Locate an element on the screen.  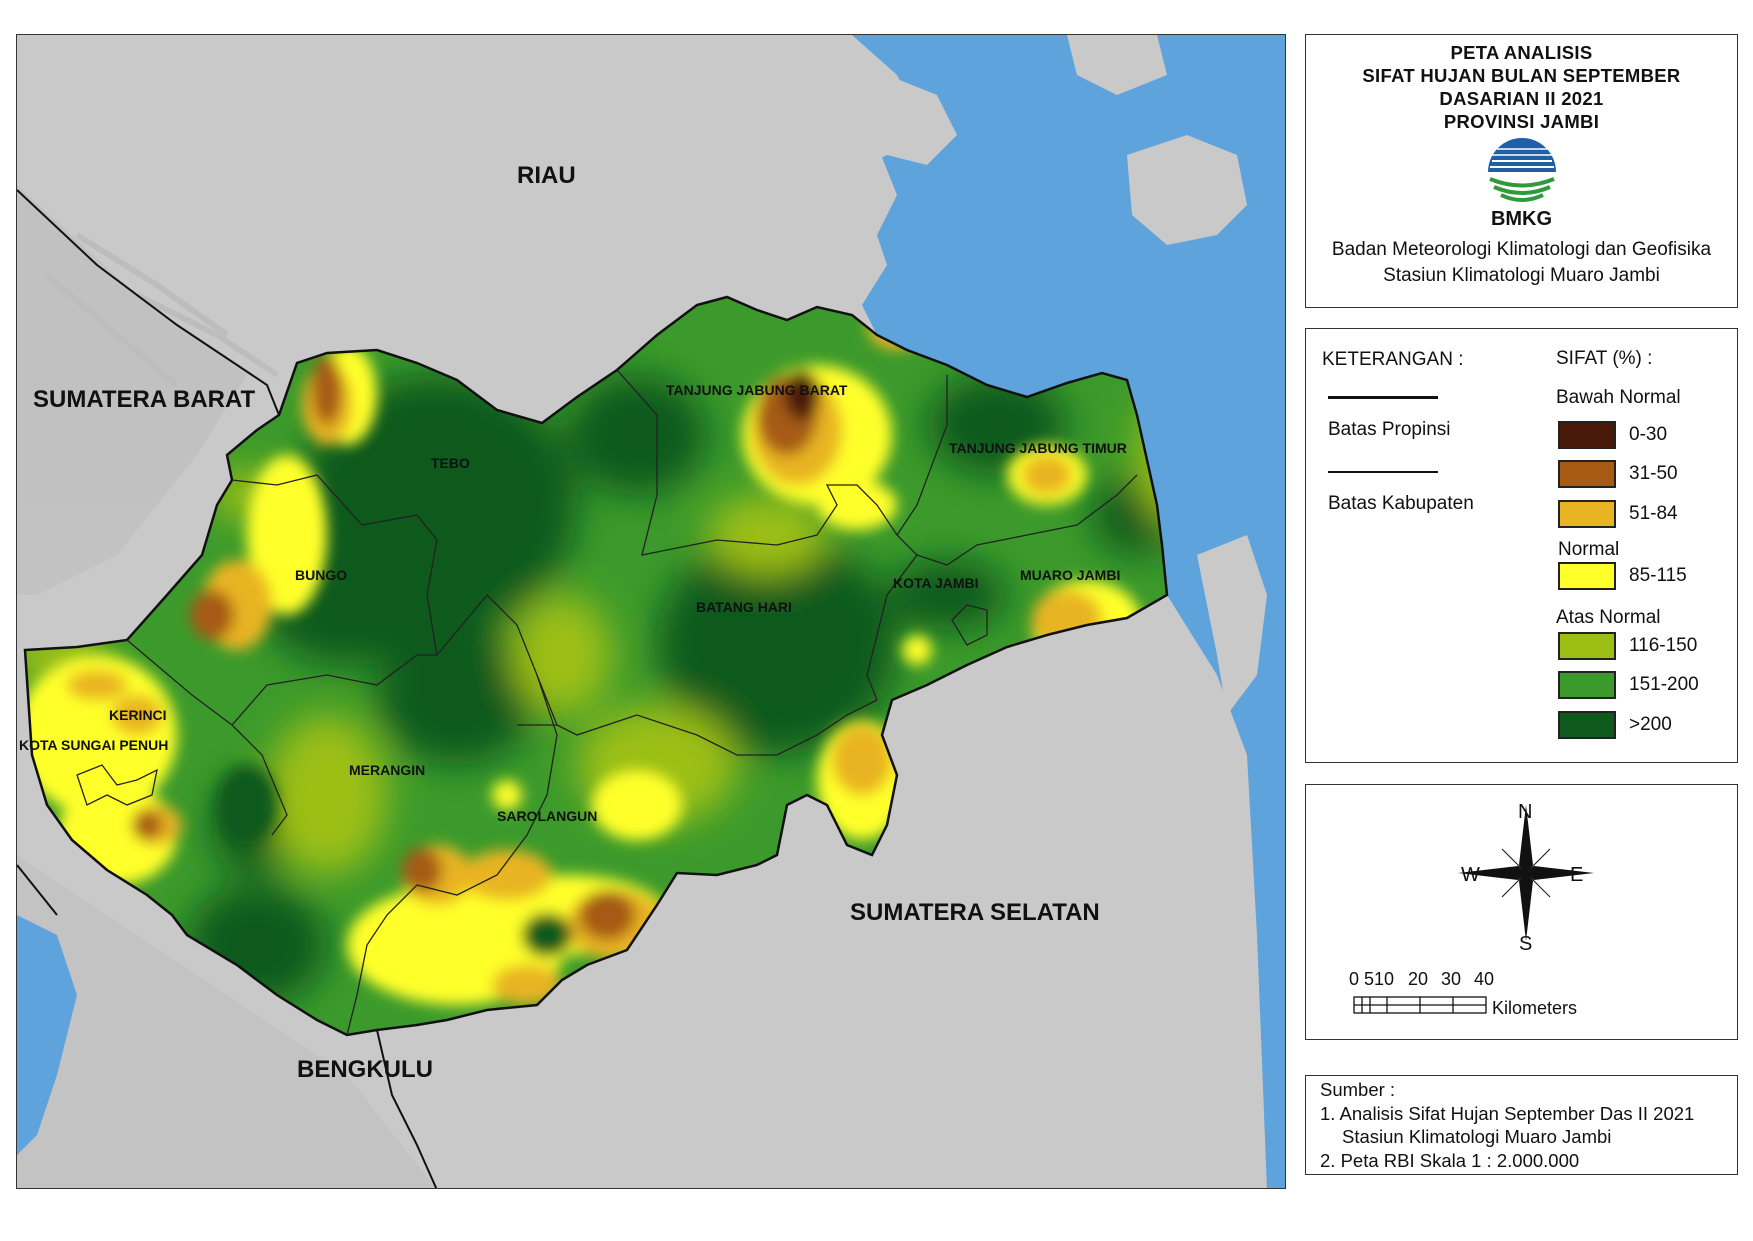
class-label-151-200: 151-200 is located at coordinates (1664, 684).